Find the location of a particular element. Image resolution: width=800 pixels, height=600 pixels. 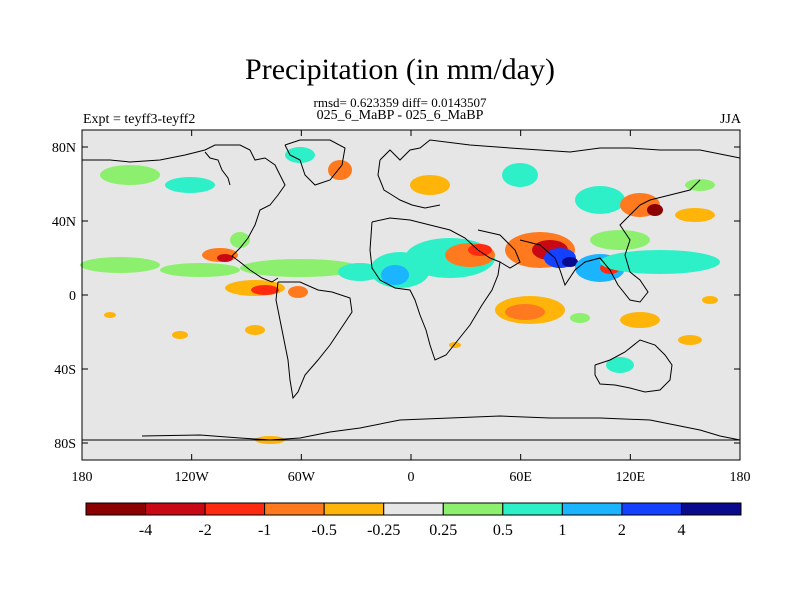

colorbar-label: 4 is located at coordinates (681, 530).